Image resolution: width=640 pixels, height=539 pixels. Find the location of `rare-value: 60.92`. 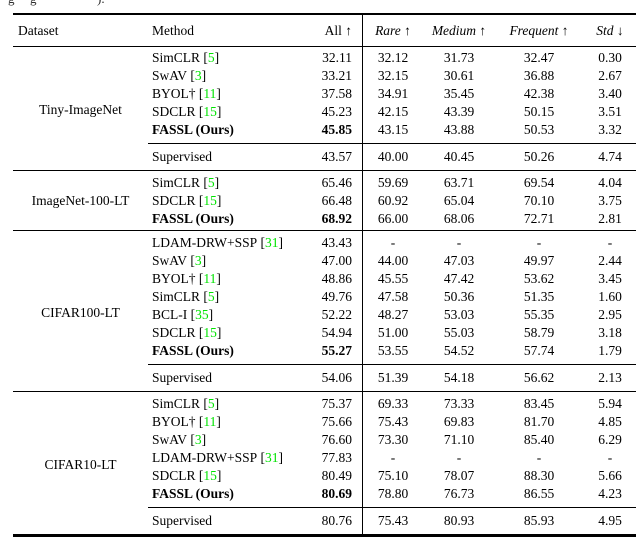

rare-value: 60.92 is located at coordinates (393, 200).